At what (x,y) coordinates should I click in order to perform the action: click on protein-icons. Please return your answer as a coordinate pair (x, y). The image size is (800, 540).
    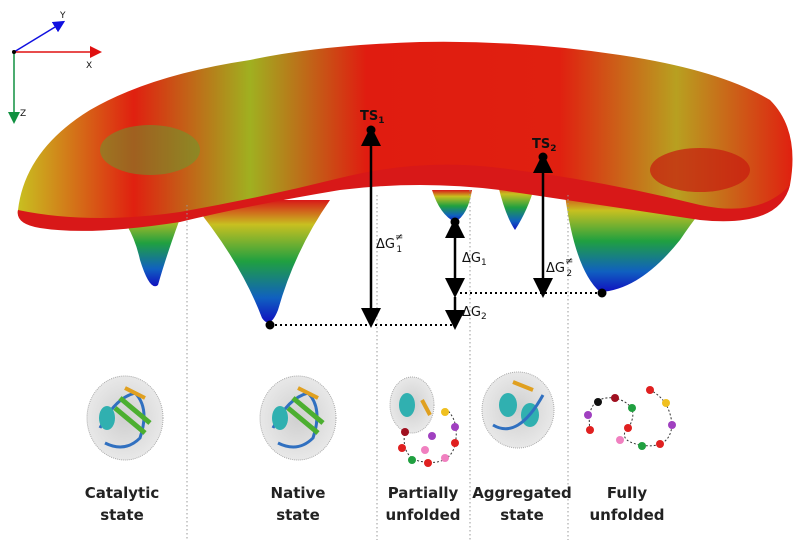
    Looking at the image, I should click on (381, 419).